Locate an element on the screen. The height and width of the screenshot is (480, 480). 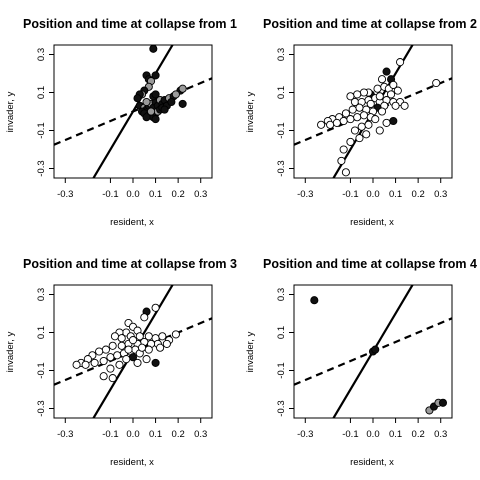
panel-1-ytick-label: -0.1 is located at coordinates (41, 130).